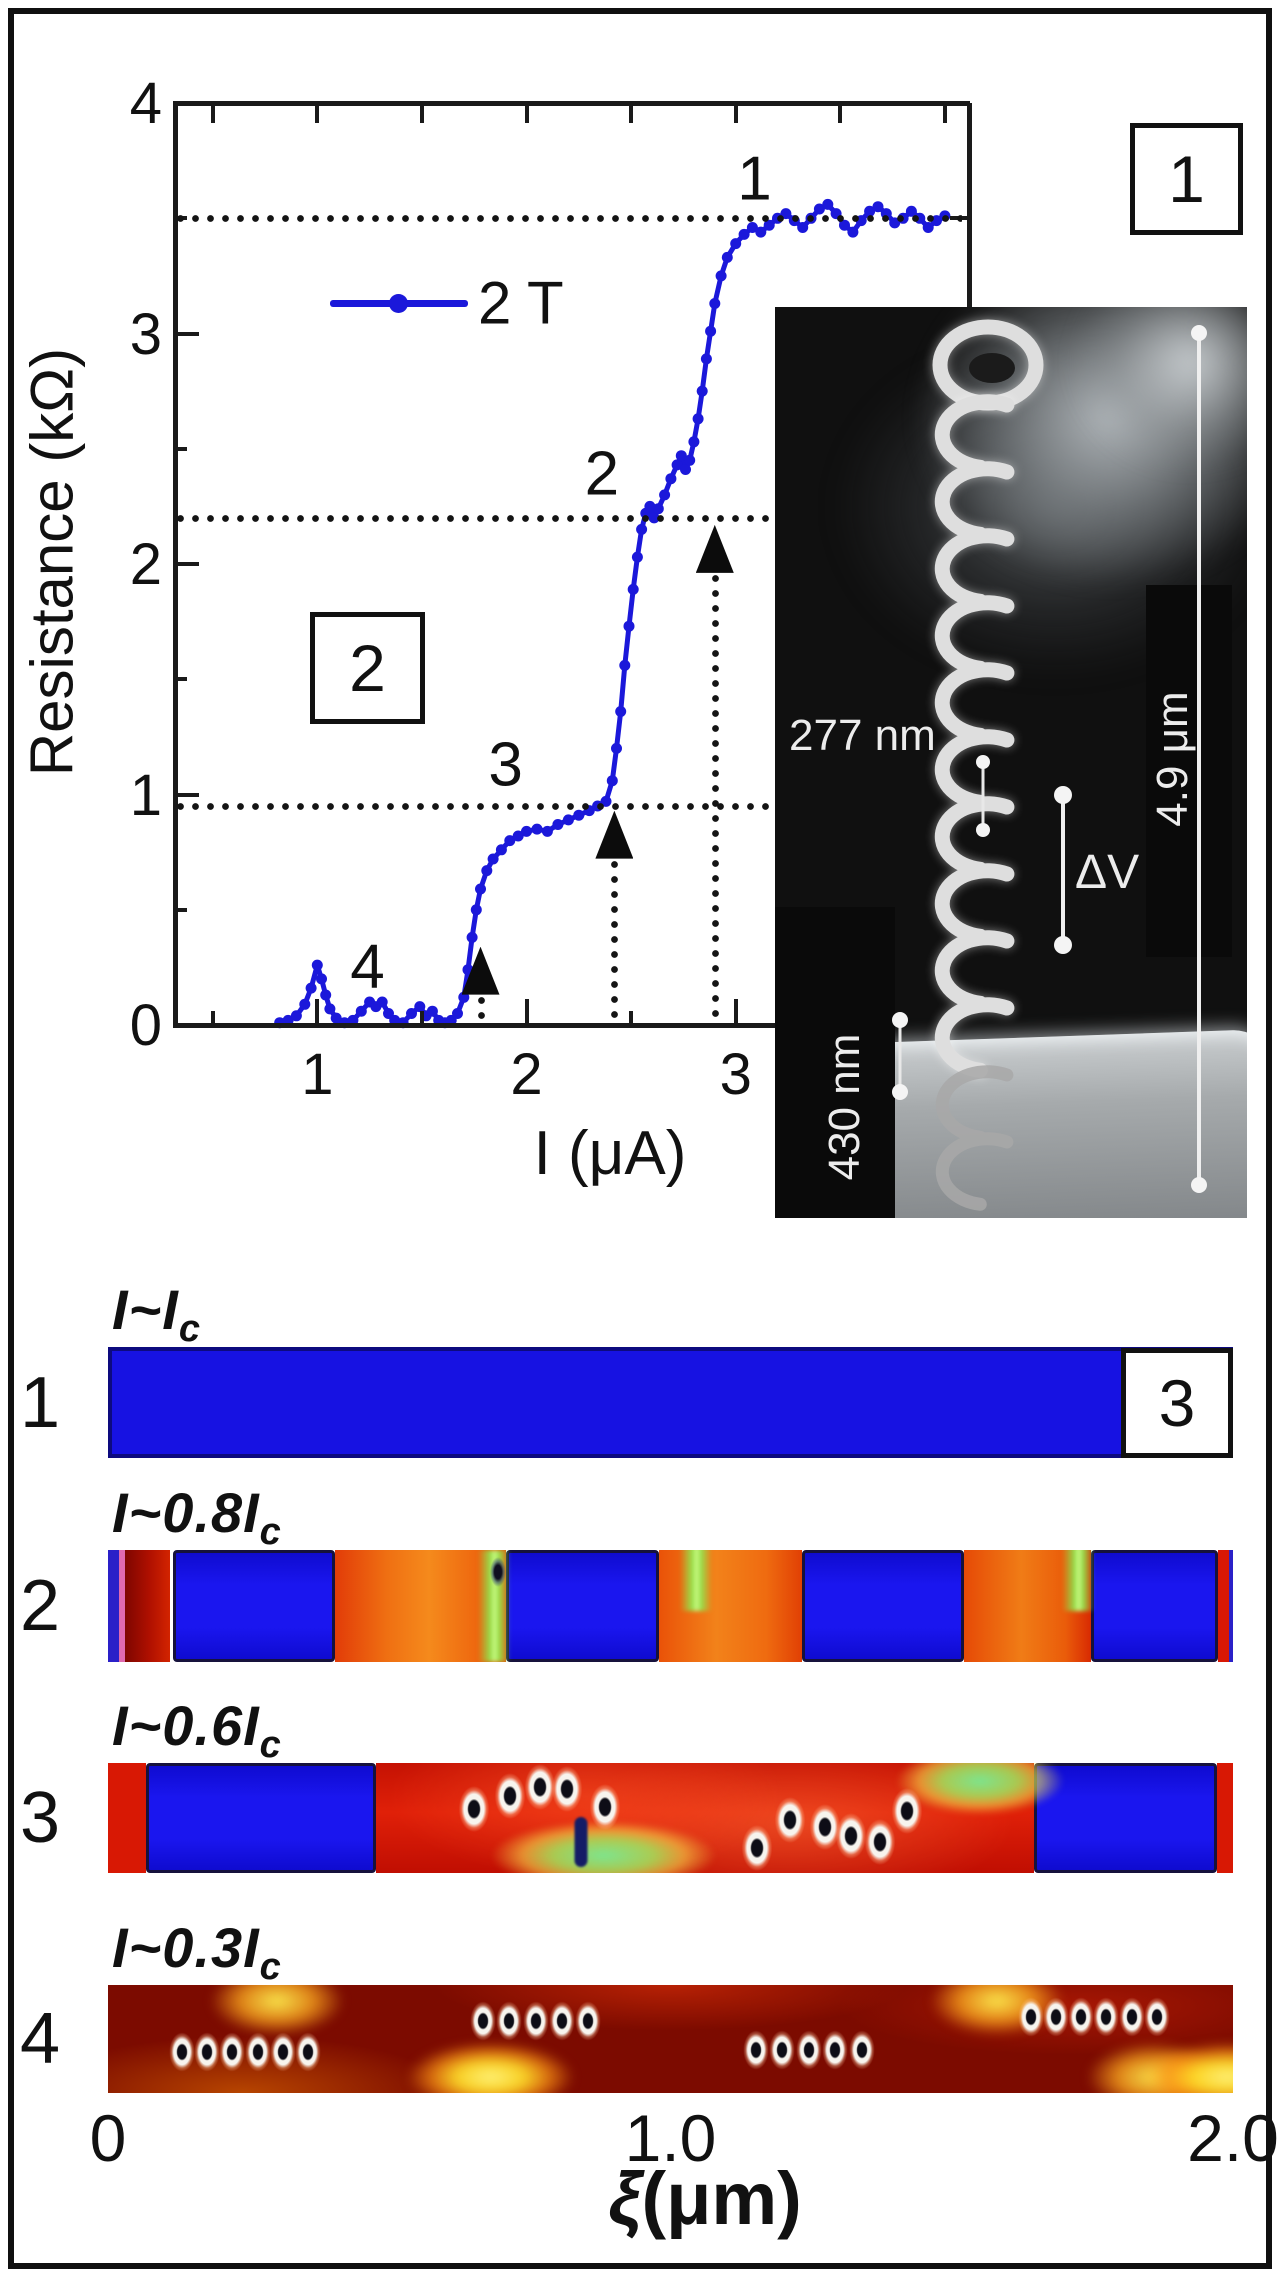 This screenshot has width=1280, height=2277. What do you see at coordinates (721, 2198) in the screenshot?
I see `strip-axis-unit: (μm)` at bounding box center [721, 2198].